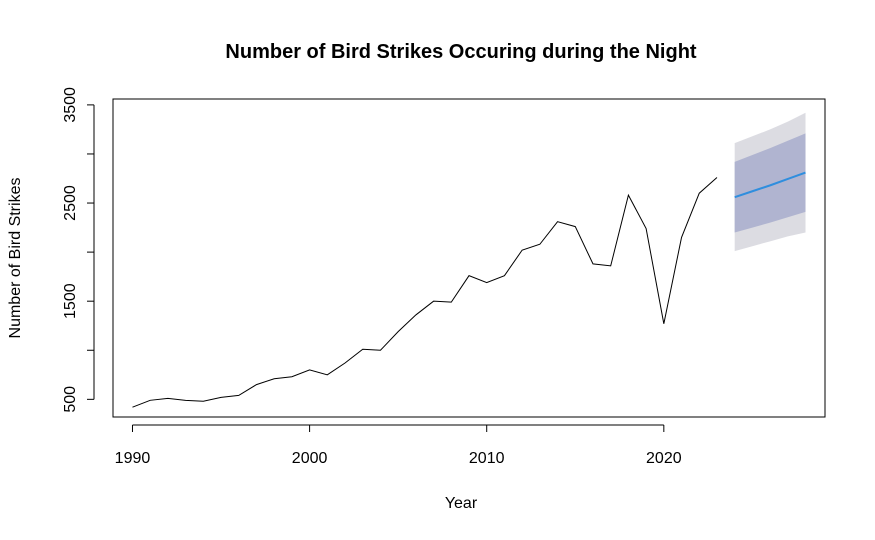 This screenshot has height=540, width=875. I want to click on forecast-mean-line, so click(770, 185).